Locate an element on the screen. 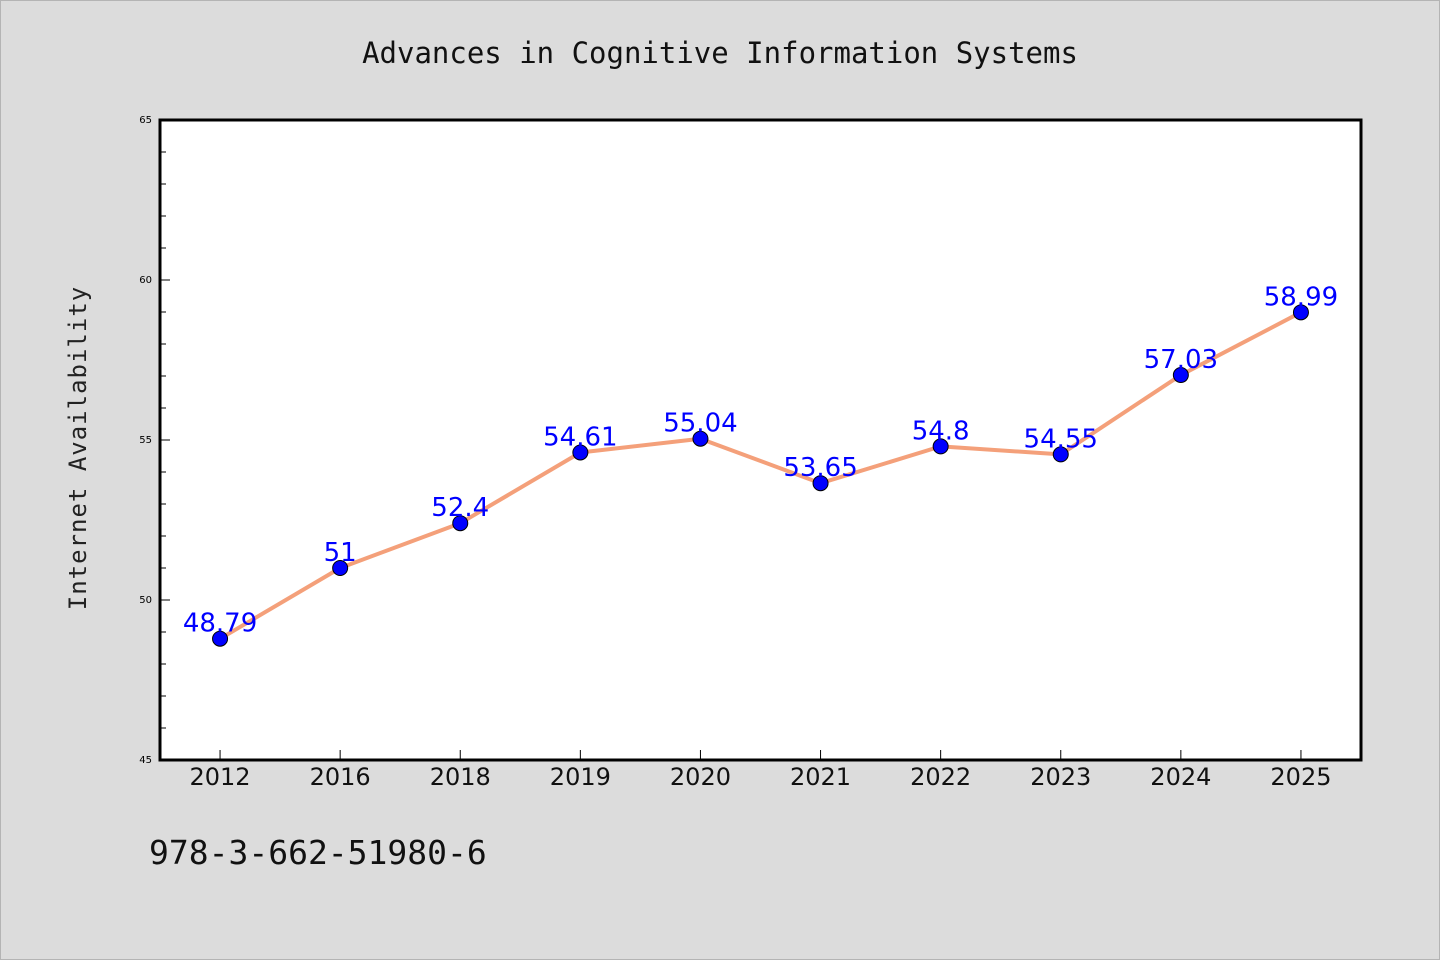 The width and height of the screenshot is (1440, 960). data-label: 48.79 is located at coordinates (220, 624).